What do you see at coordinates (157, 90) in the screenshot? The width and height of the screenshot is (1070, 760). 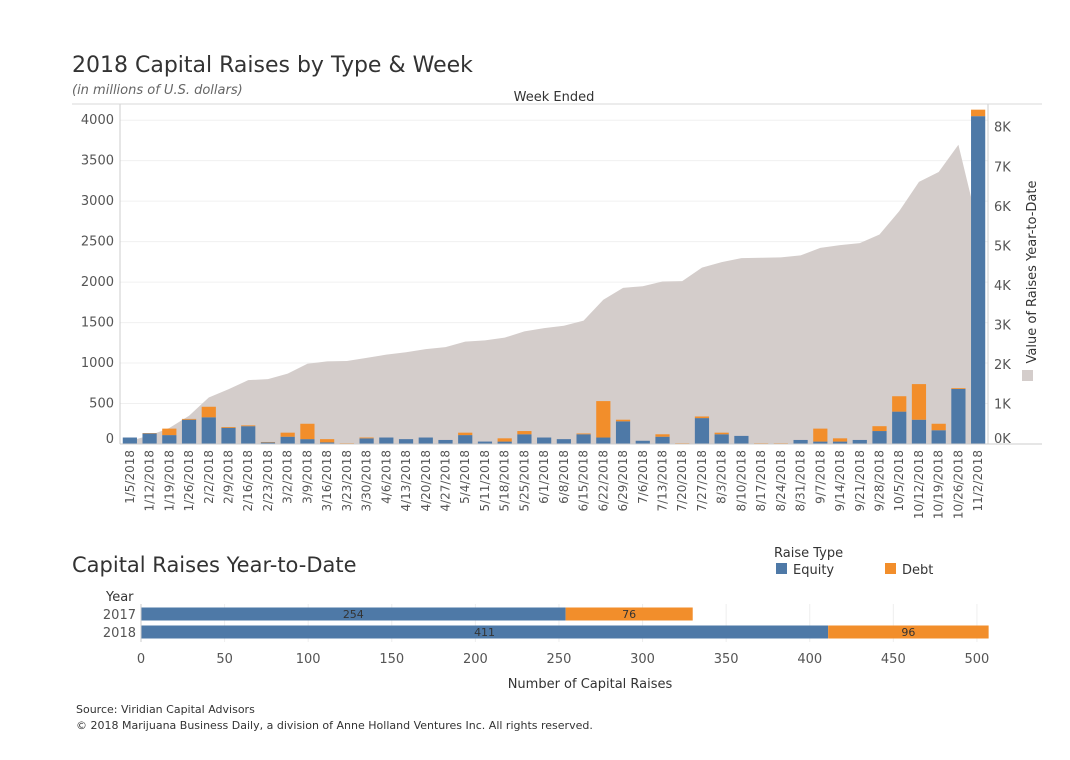 I see `top-chart-subtitle: (in millions of U.S. dollars)` at bounding box center [157, 90].